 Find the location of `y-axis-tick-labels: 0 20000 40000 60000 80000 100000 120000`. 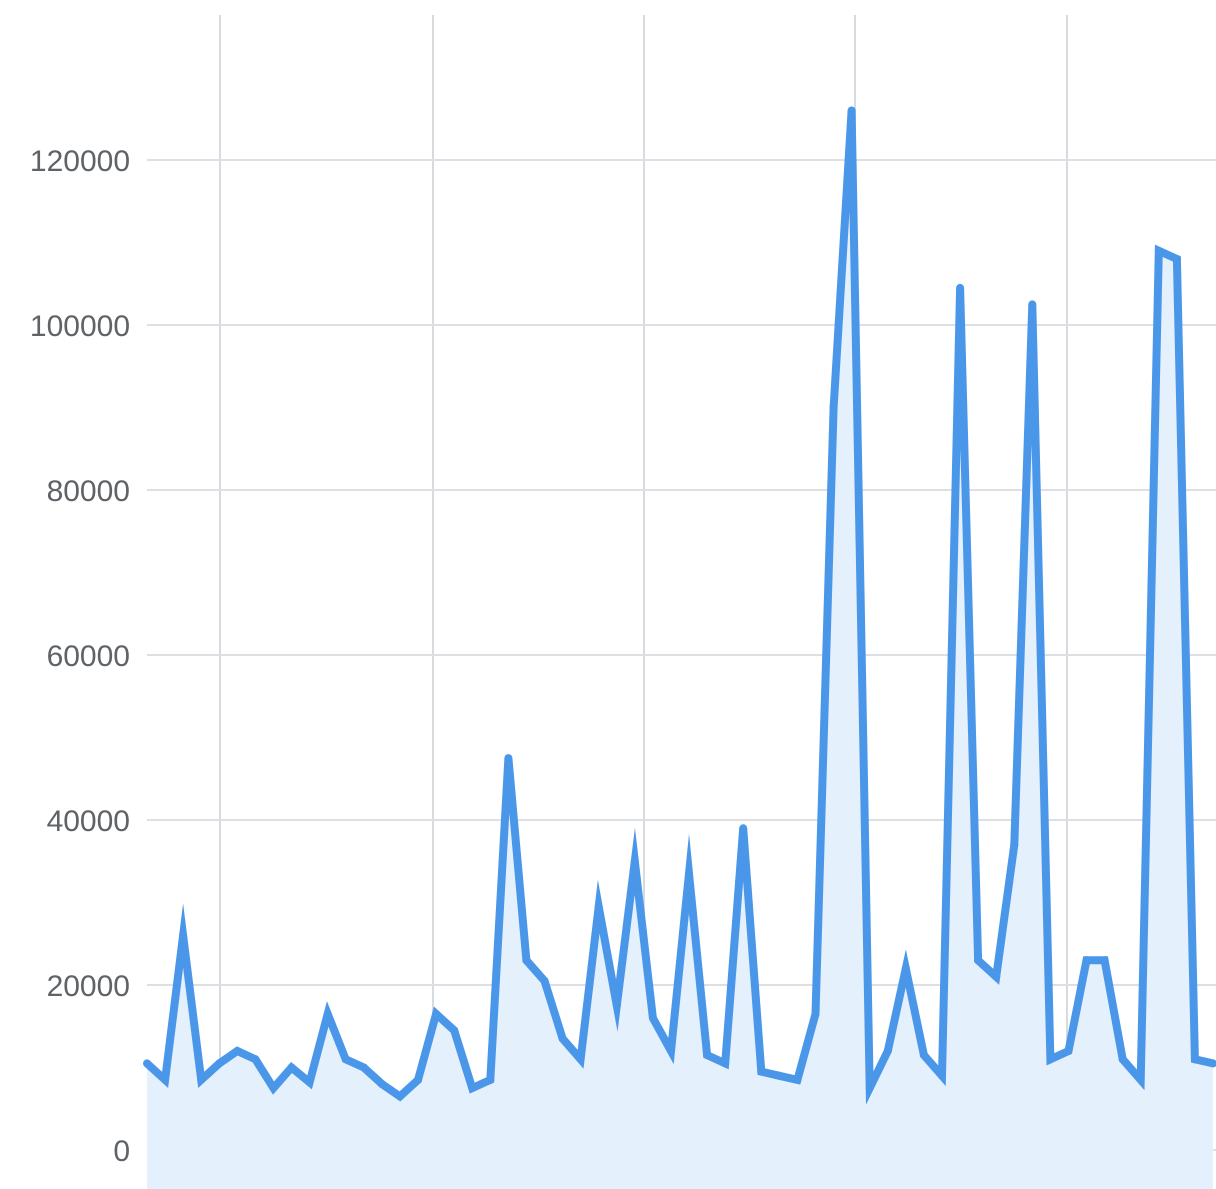

y-axis-tick-labels: 0 20000 40000 60000 80000 100000 120000 is located at coordinates (80, 656).